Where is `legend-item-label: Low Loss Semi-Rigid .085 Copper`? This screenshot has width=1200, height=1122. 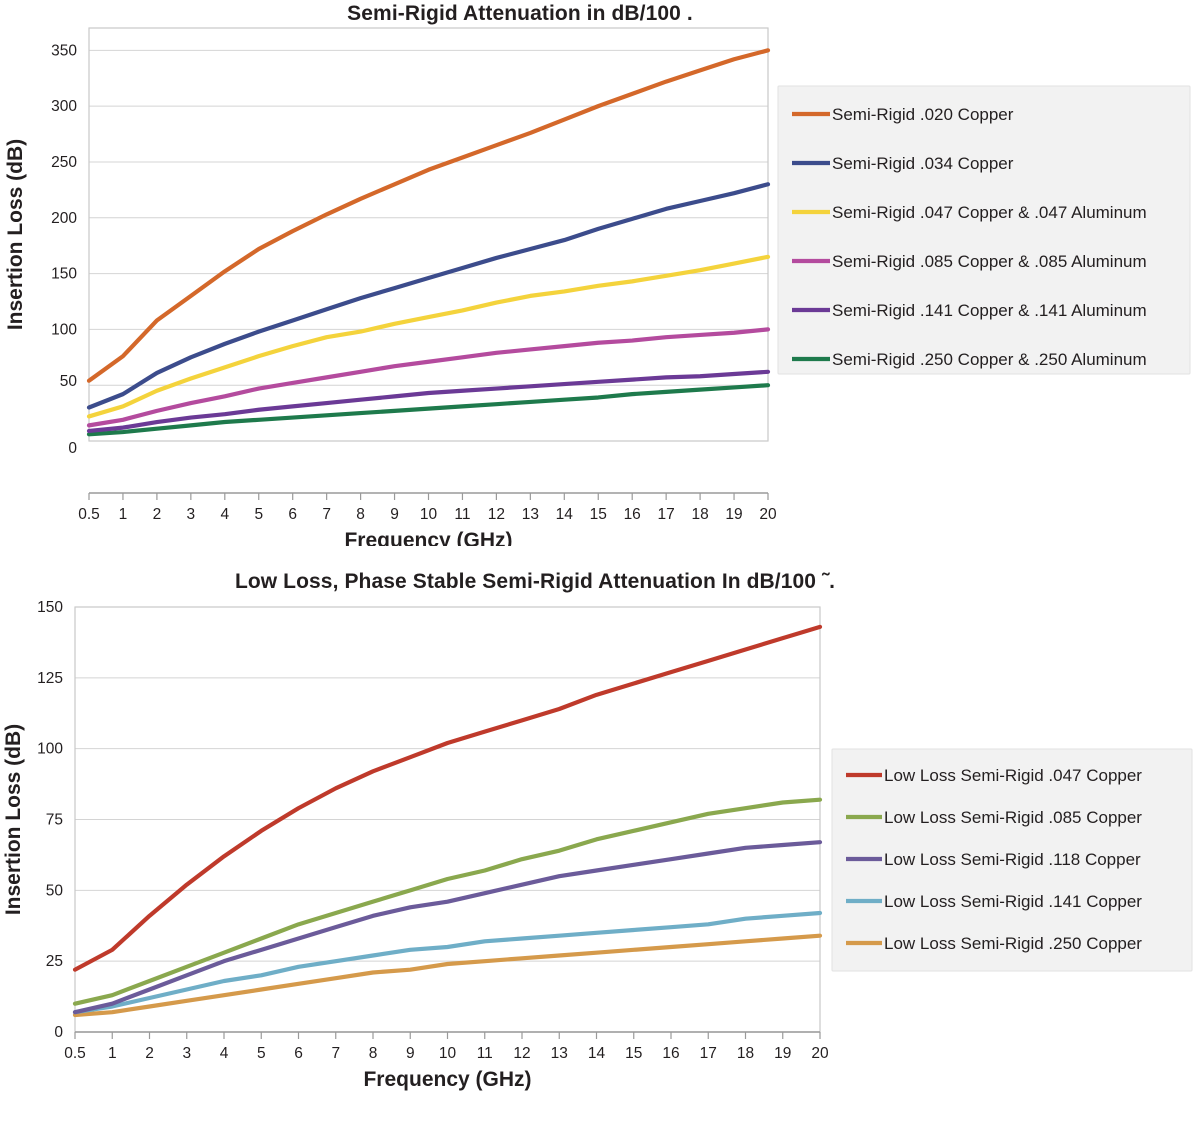 legend-item-label: Low Loss Semi-Rigid .085 Copper is located at coordinates (1013, 817).